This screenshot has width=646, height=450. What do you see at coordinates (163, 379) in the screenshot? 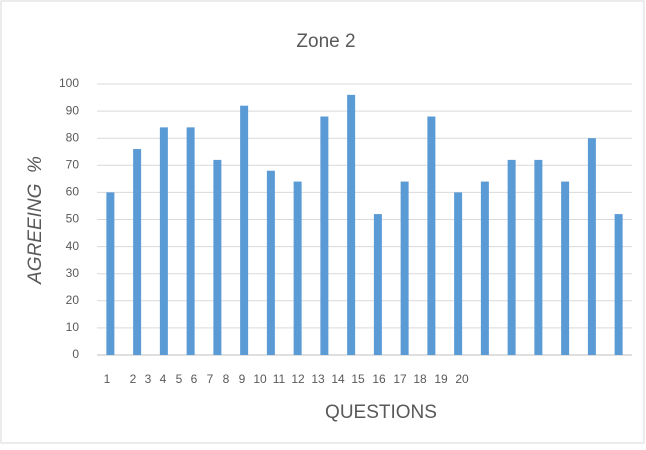
I see `x-tick-label: 4` at bounding box center [163, 379].